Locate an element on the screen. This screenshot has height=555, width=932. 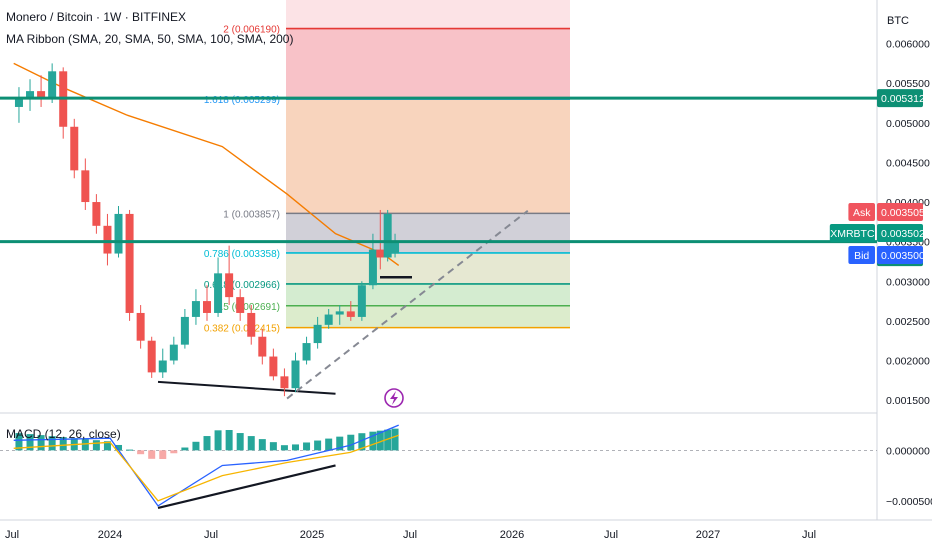
ask-price-box is located at coordinates (900, 212).